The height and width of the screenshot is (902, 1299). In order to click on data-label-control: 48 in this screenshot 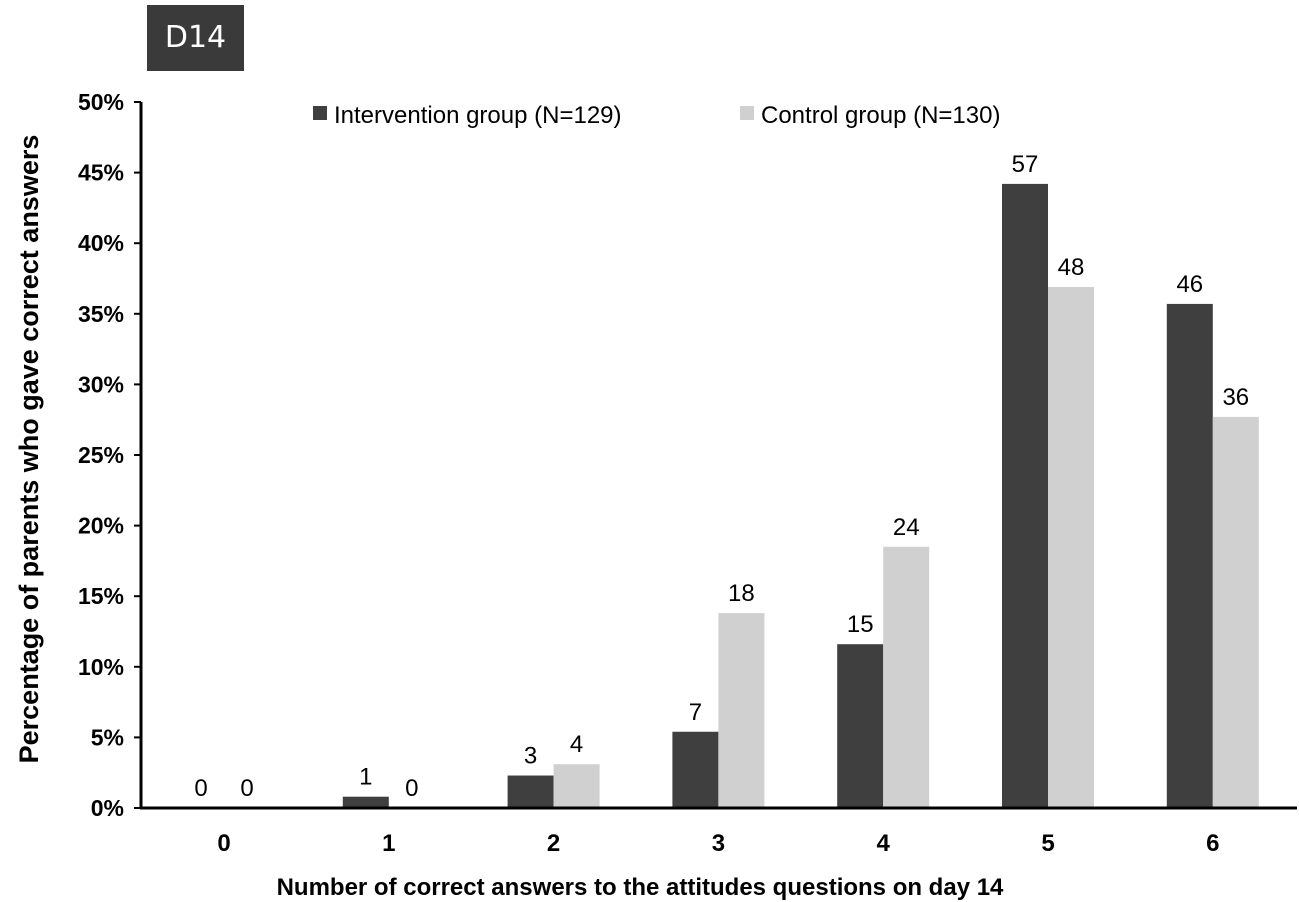, I will do `click(1071, 267)`.